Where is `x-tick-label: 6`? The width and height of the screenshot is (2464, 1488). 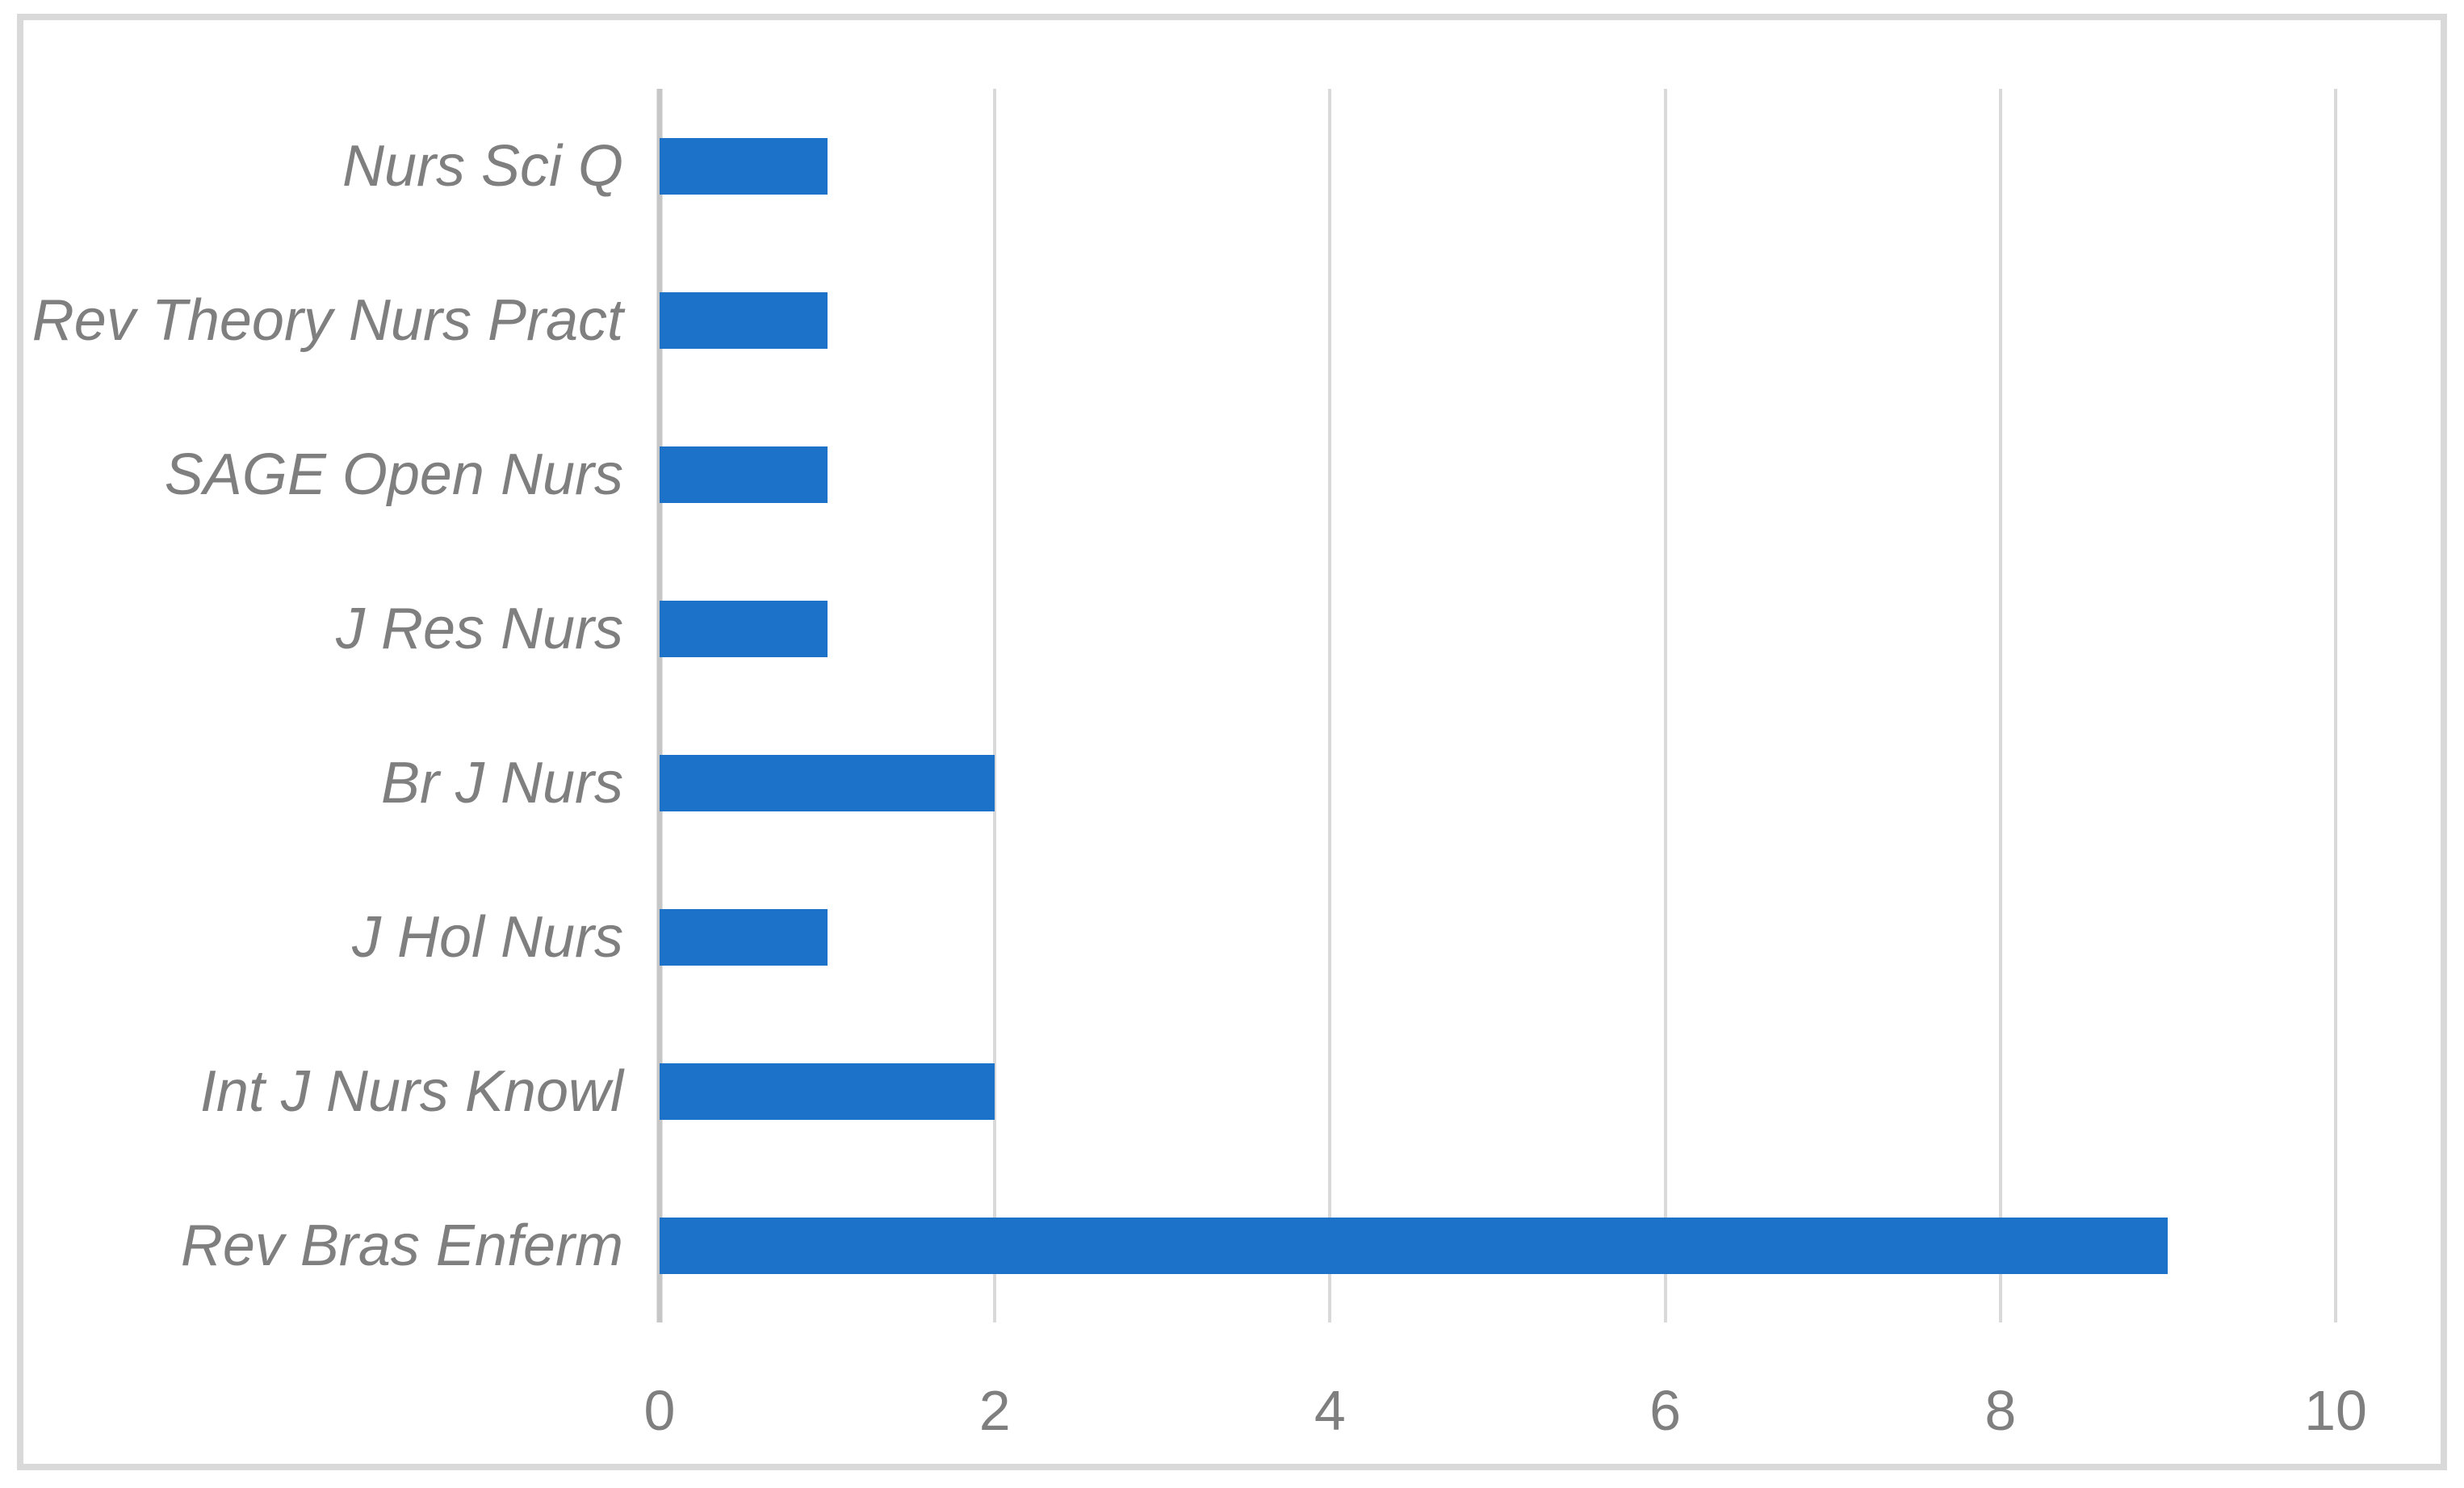
x-tick-label: 6 is located at coordinates (1665, 1410).